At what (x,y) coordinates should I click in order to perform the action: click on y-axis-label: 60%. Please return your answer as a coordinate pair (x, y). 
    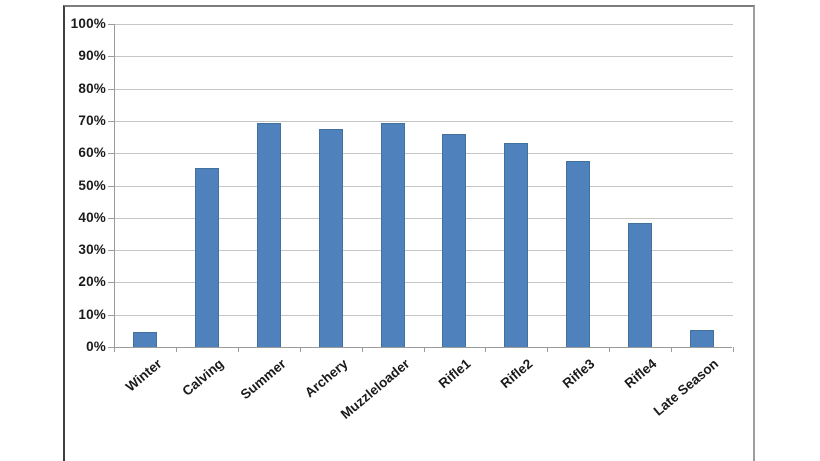
    Looking at the image, I should click on (92, 152).